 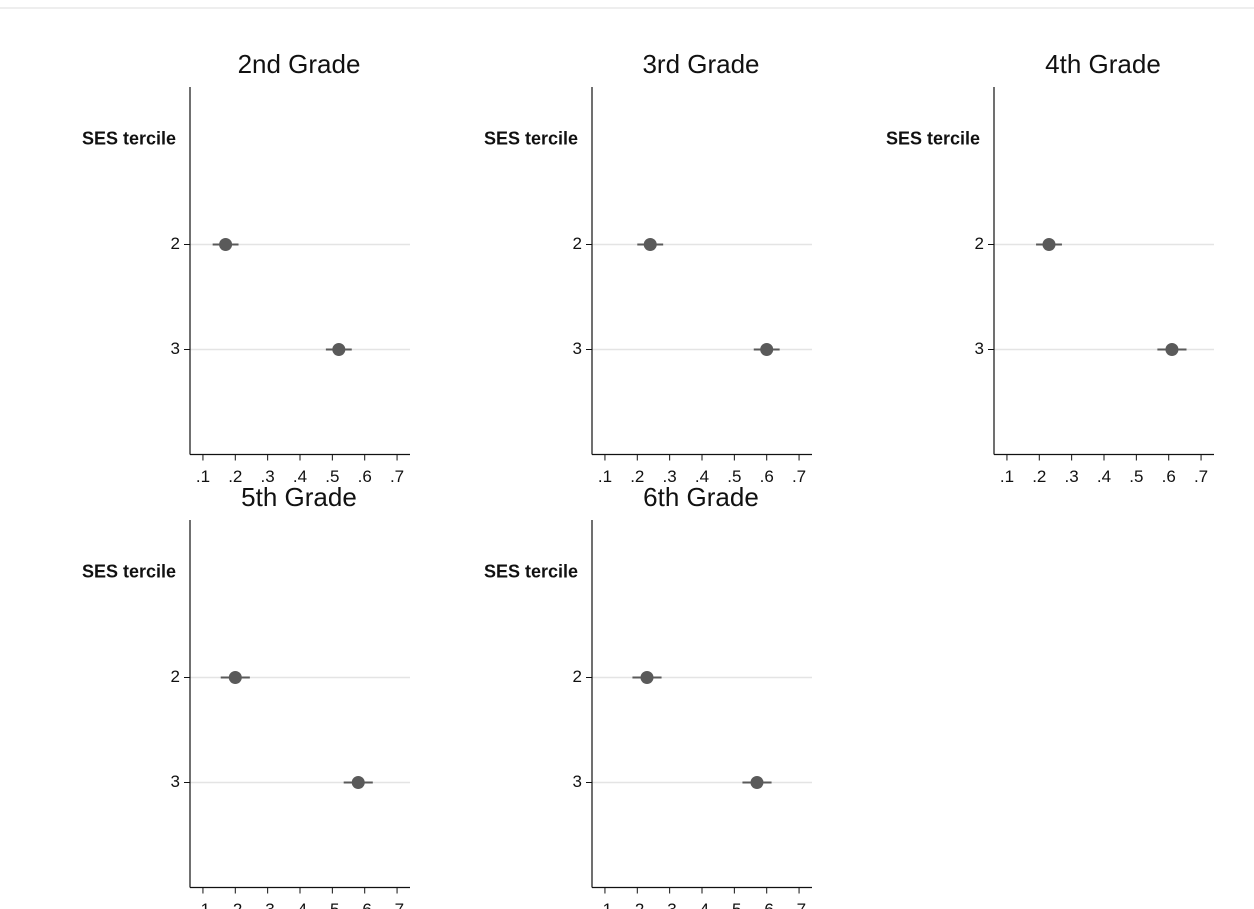 What do you see at coordinates (701, 497) in the screenshot?
I see `panel-title: 6th Grade` at bounding box center [701, 497].